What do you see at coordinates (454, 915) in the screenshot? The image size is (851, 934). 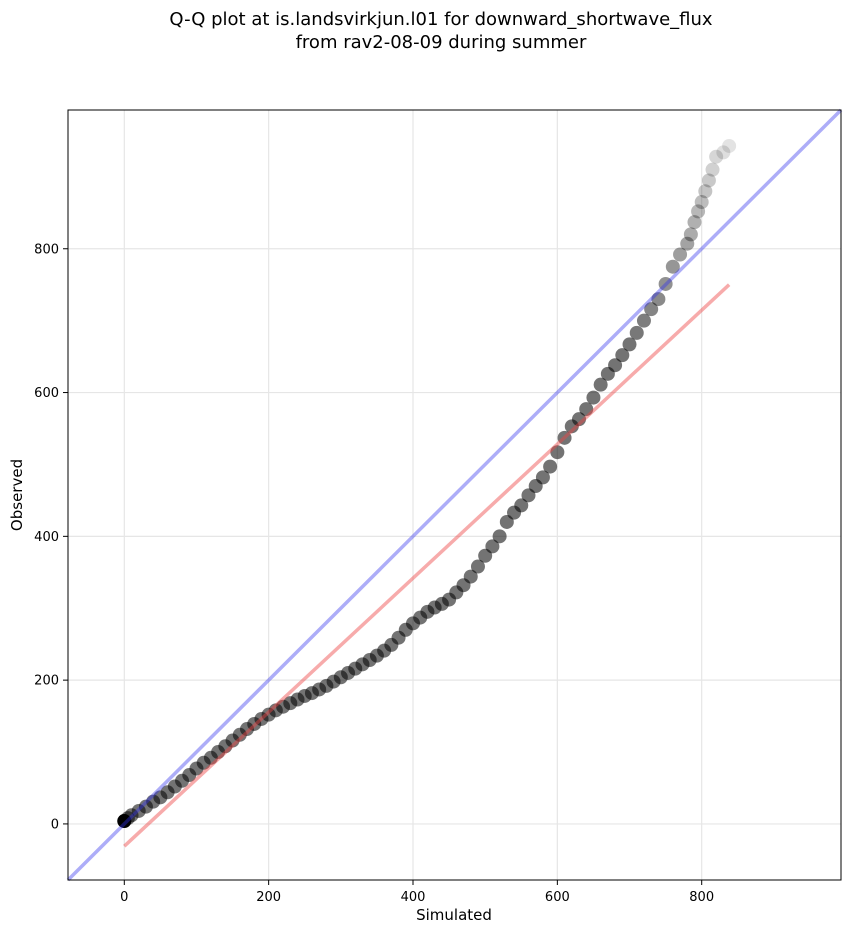 I see `x-axis-label: Simulated` at bounding box center [454, 915].